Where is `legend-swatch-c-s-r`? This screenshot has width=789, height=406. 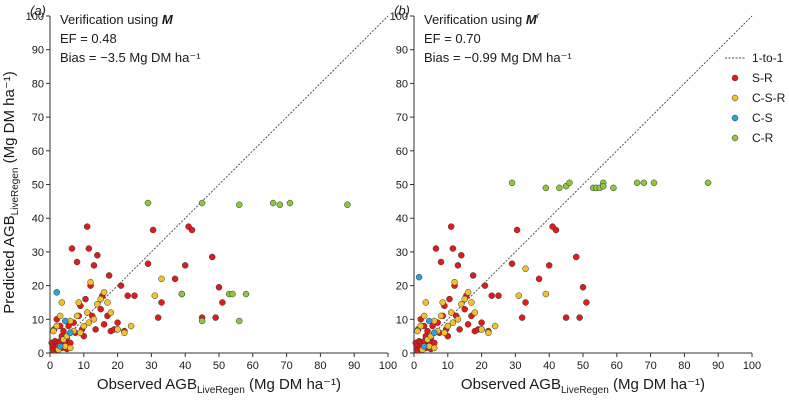
legend-swatch-c-s-r is located at coordinates (735, 98).